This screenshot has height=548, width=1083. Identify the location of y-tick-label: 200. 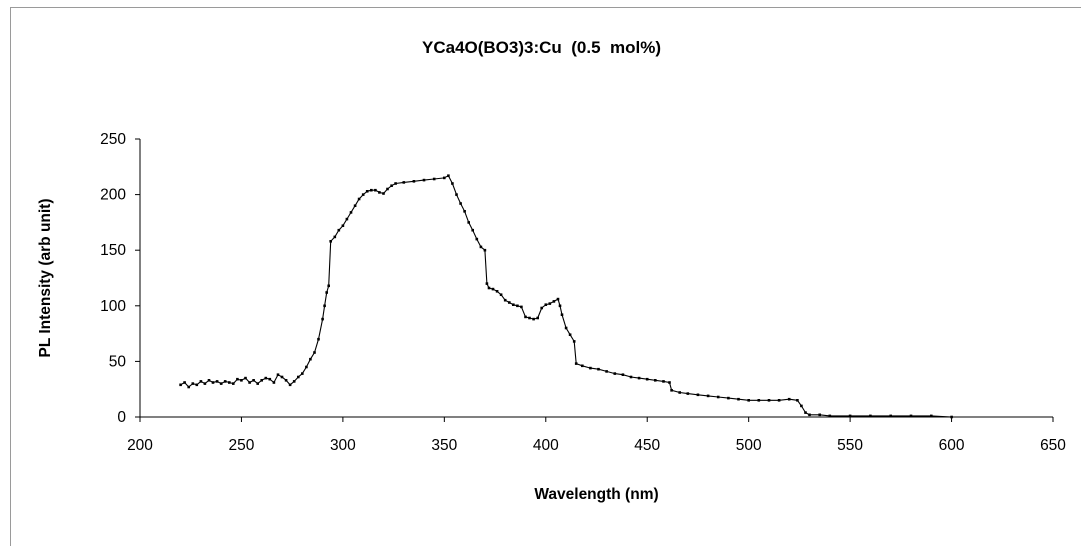
(113, 195).